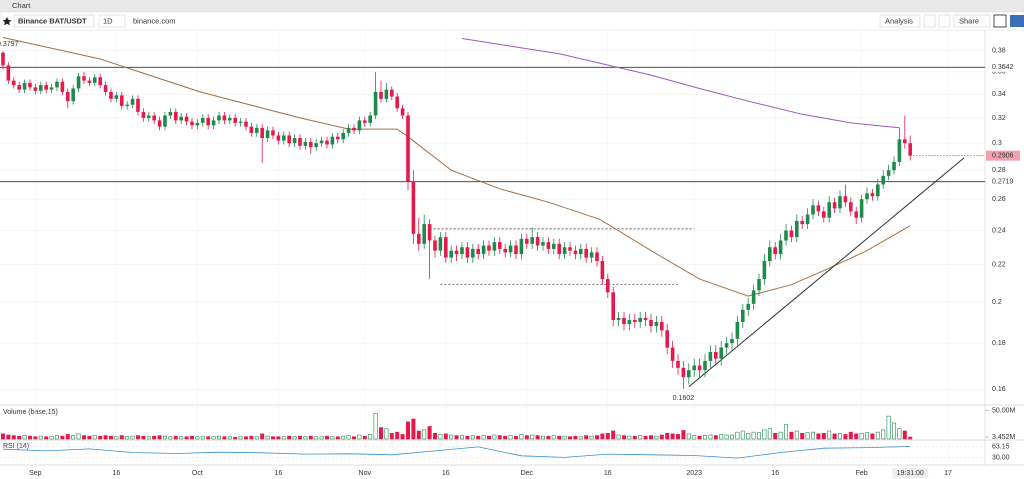  I want to click on share-button, so click(972, 21).